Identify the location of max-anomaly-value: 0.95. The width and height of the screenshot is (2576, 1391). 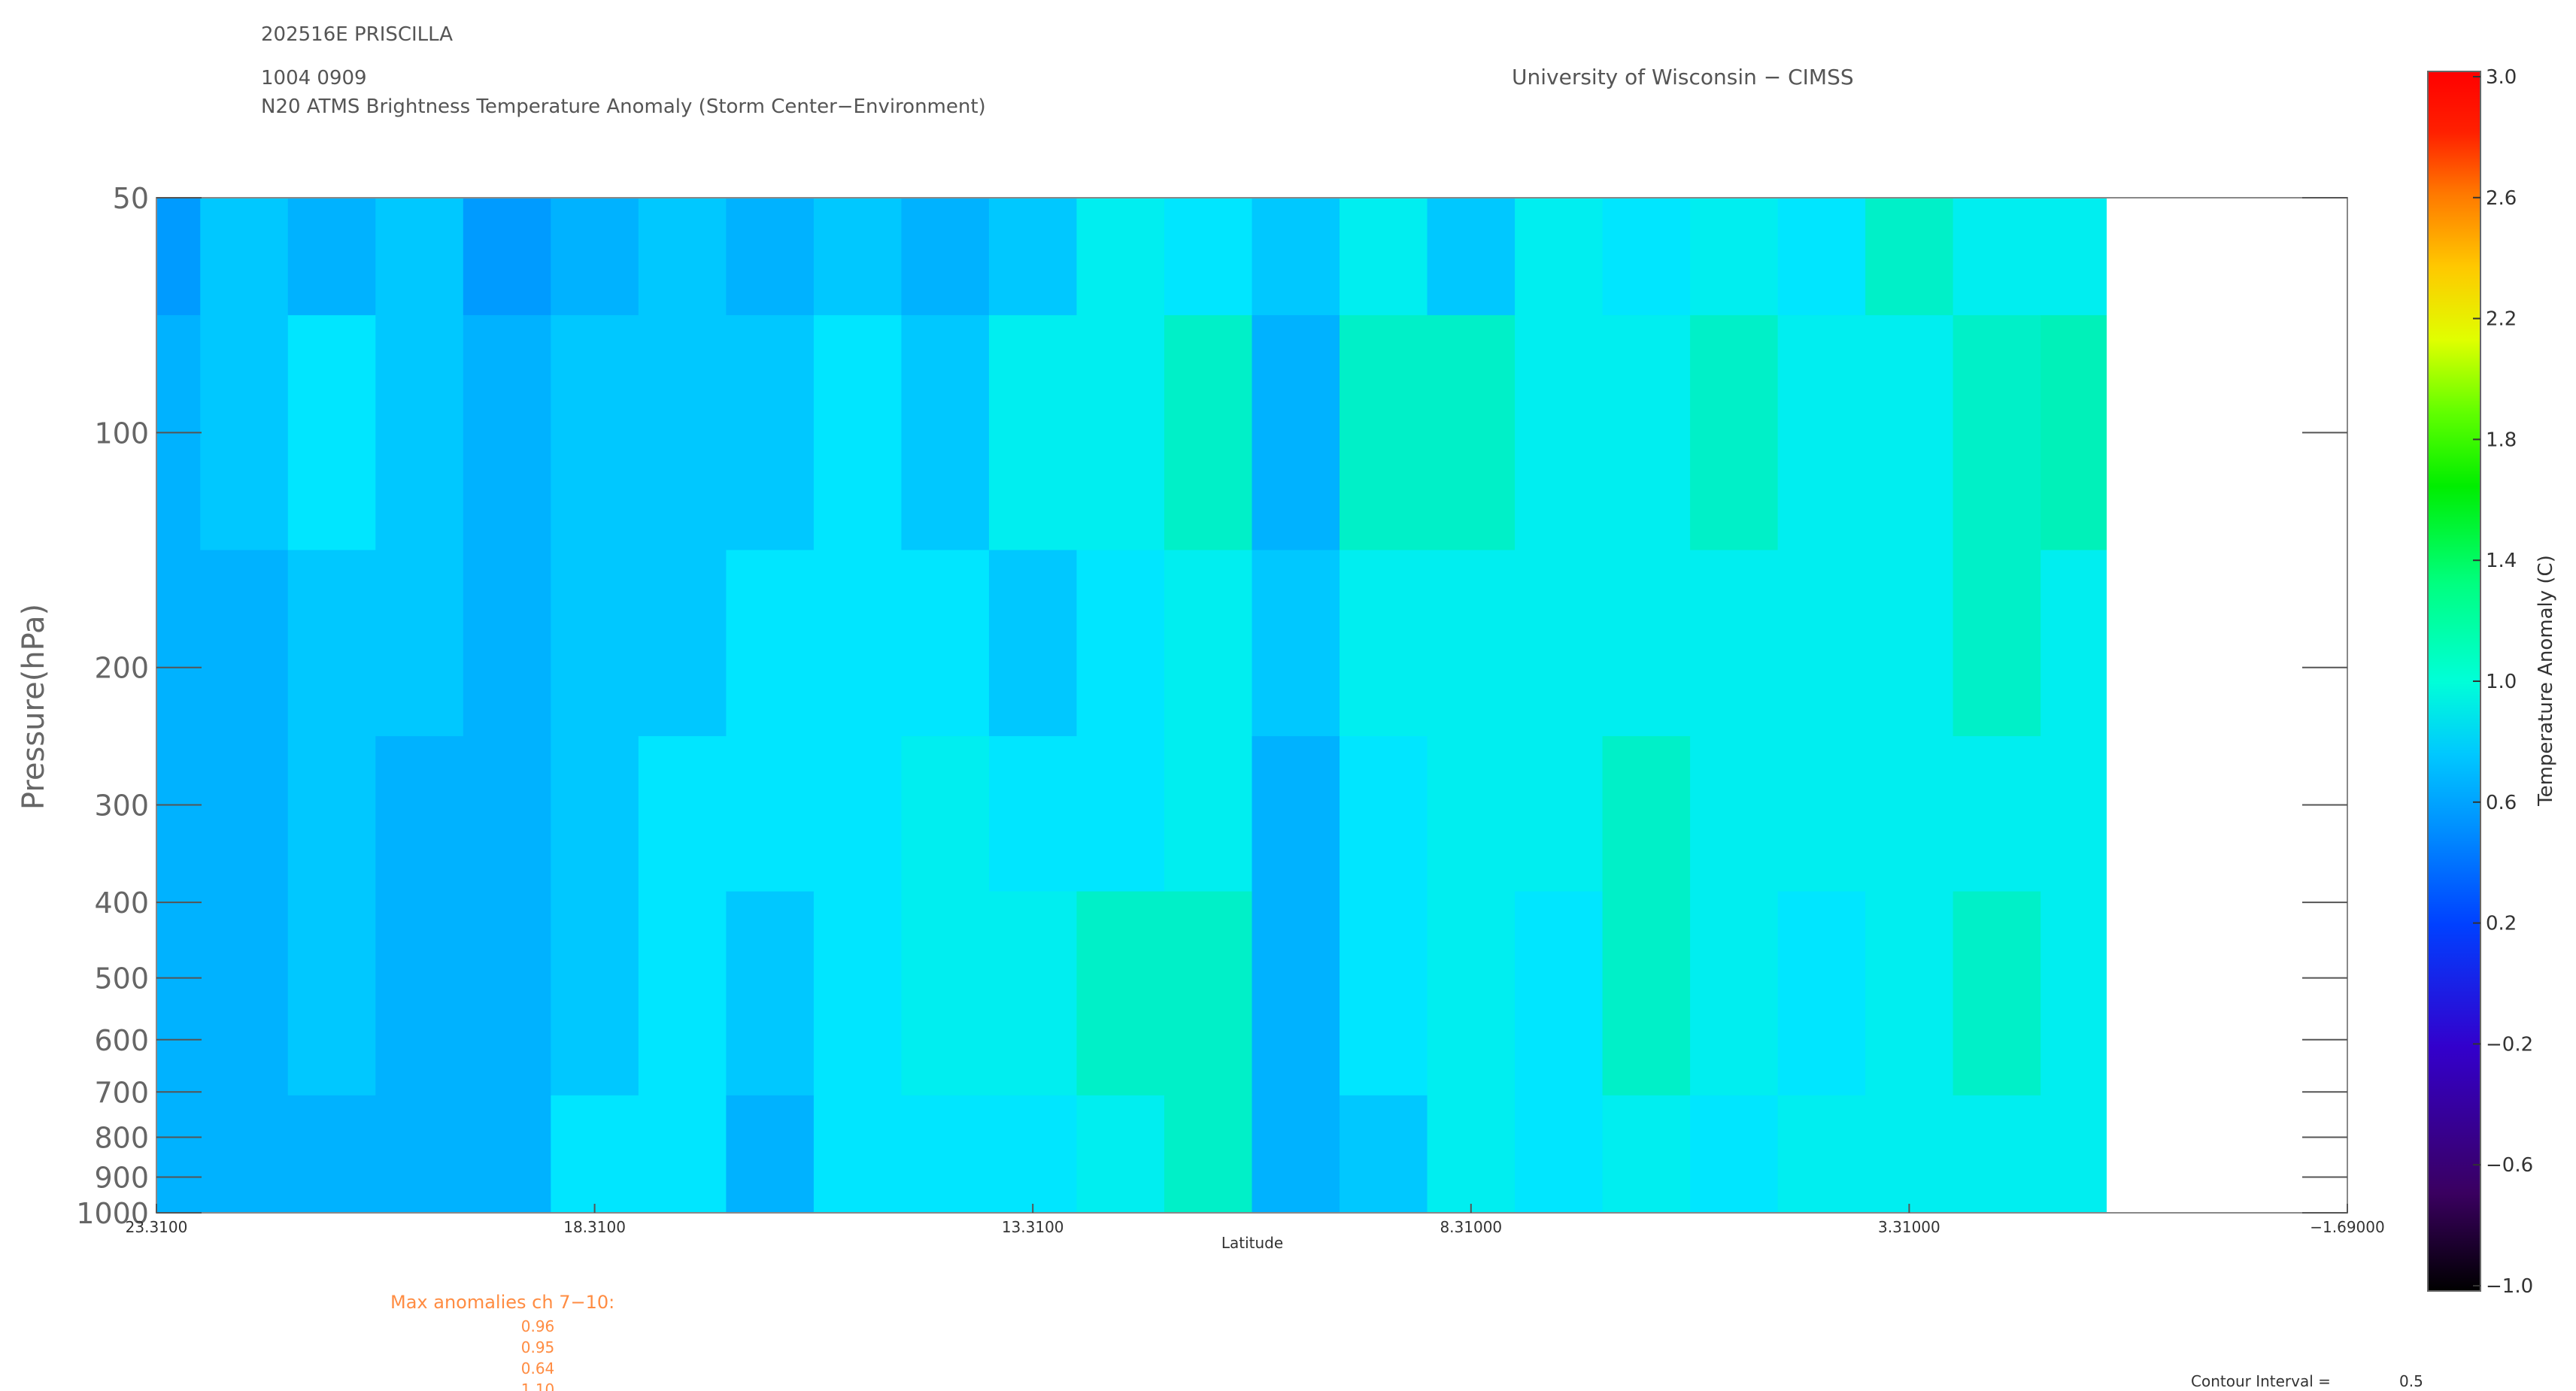
(538, 1347).